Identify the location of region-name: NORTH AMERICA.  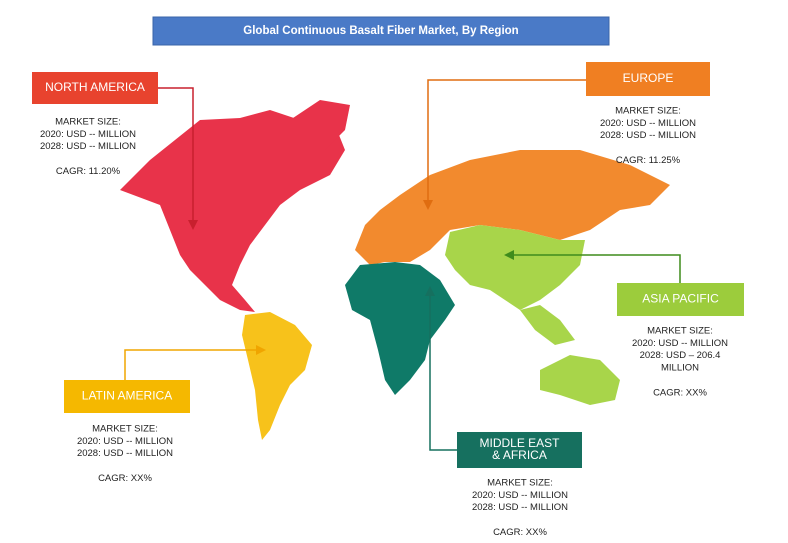
(95, 87).